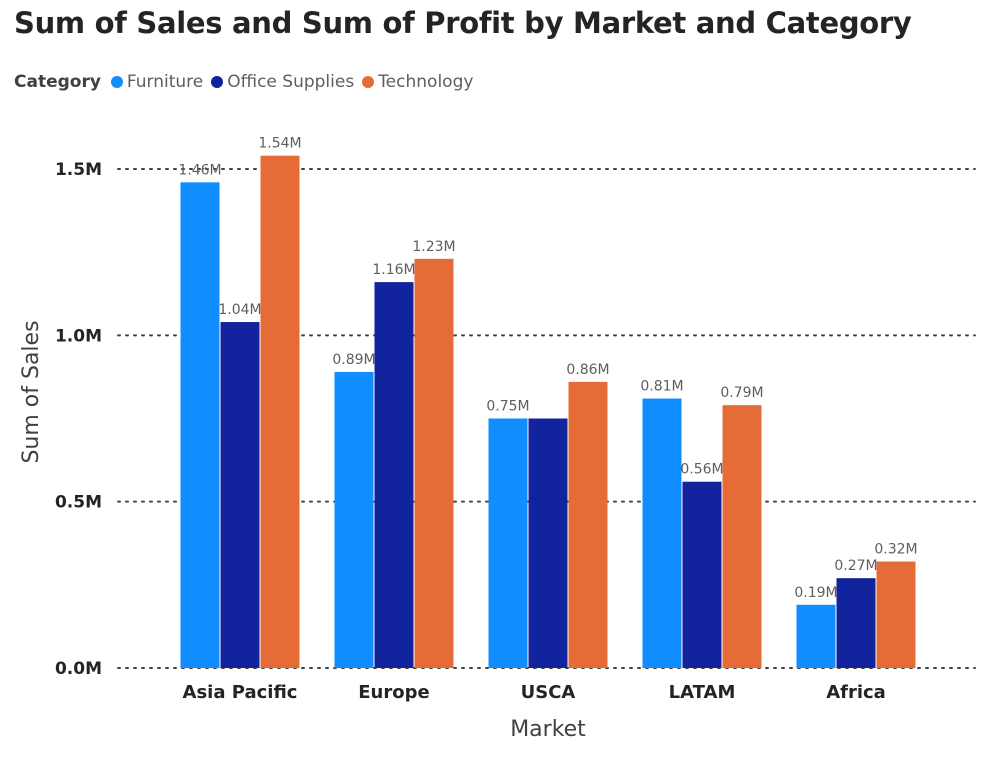  Describe the element at coordinates (78, 170) in the screenshot. I see `y-tick-label-3: 1.5M` at that location.